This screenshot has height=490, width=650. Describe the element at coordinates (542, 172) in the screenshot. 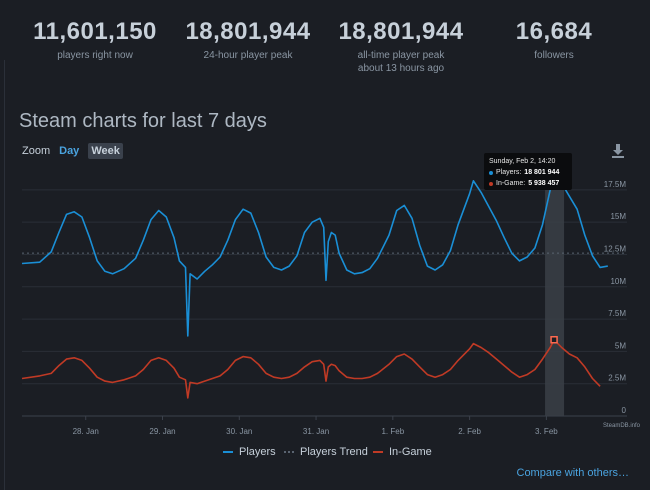

I see `tooltip-players-value: 18 801 944` at that location.